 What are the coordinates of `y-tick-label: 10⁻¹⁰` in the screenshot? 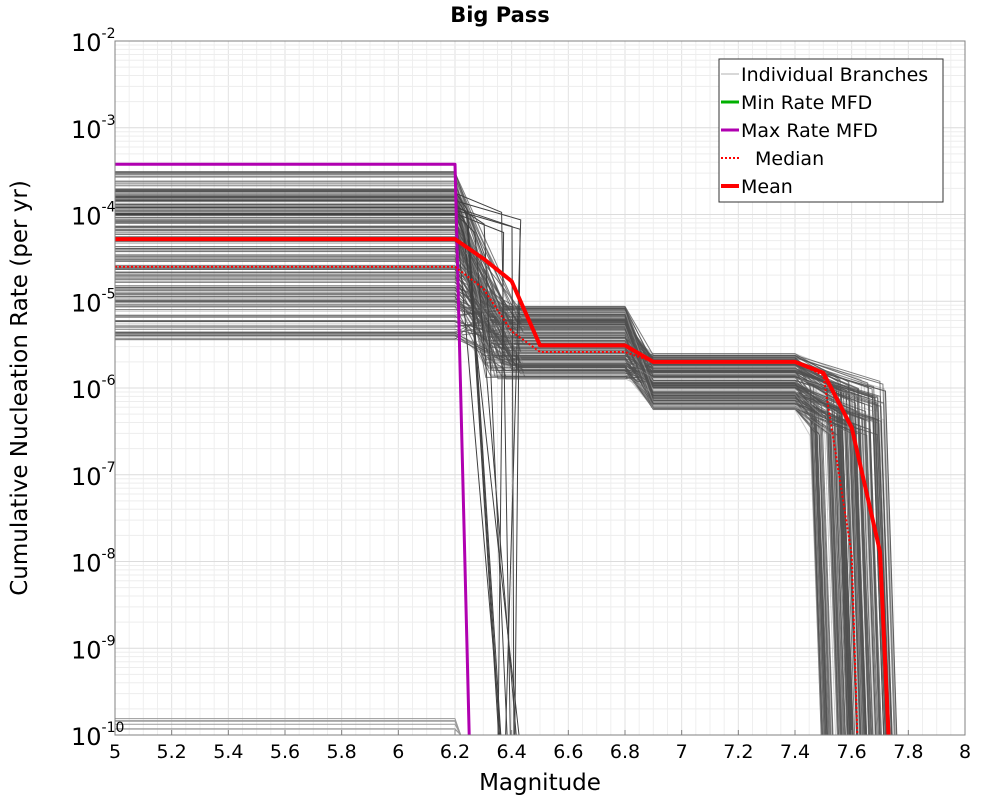 It's located at (97, 735).